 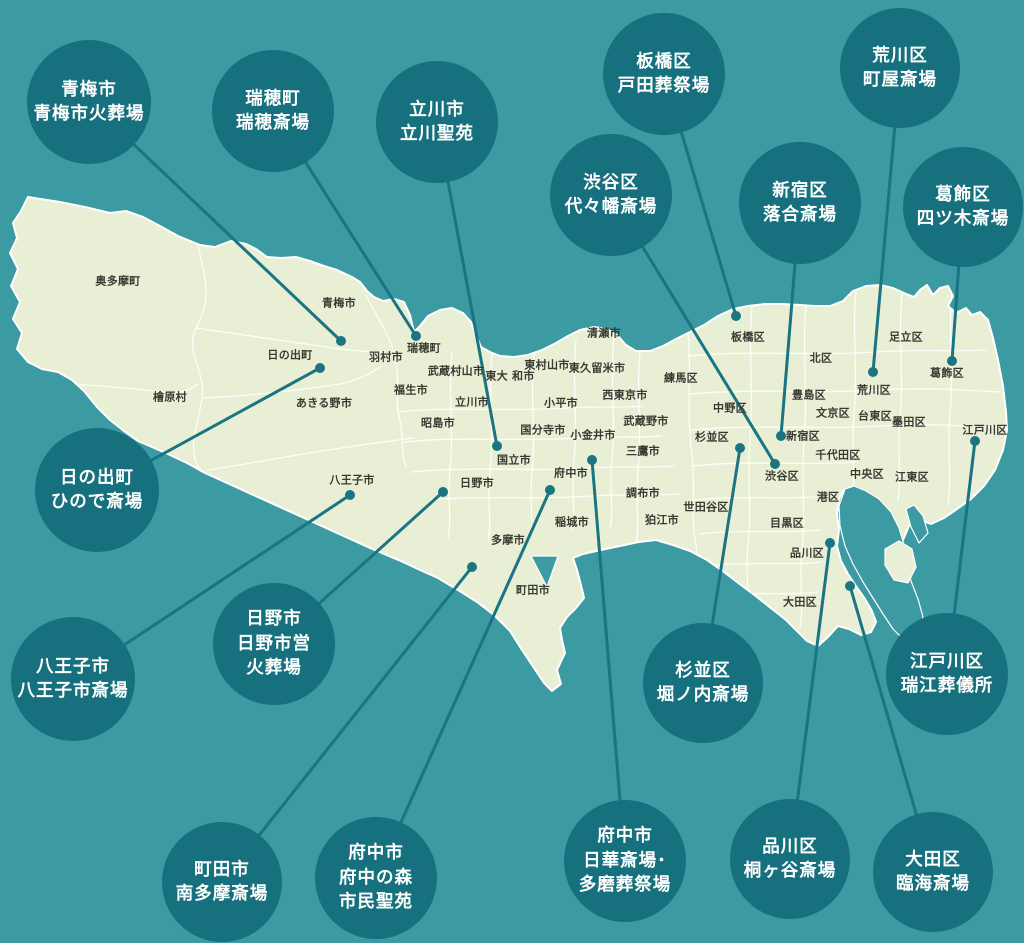 I want to click on map-region-label: 北区, so click(x=821, y=358).